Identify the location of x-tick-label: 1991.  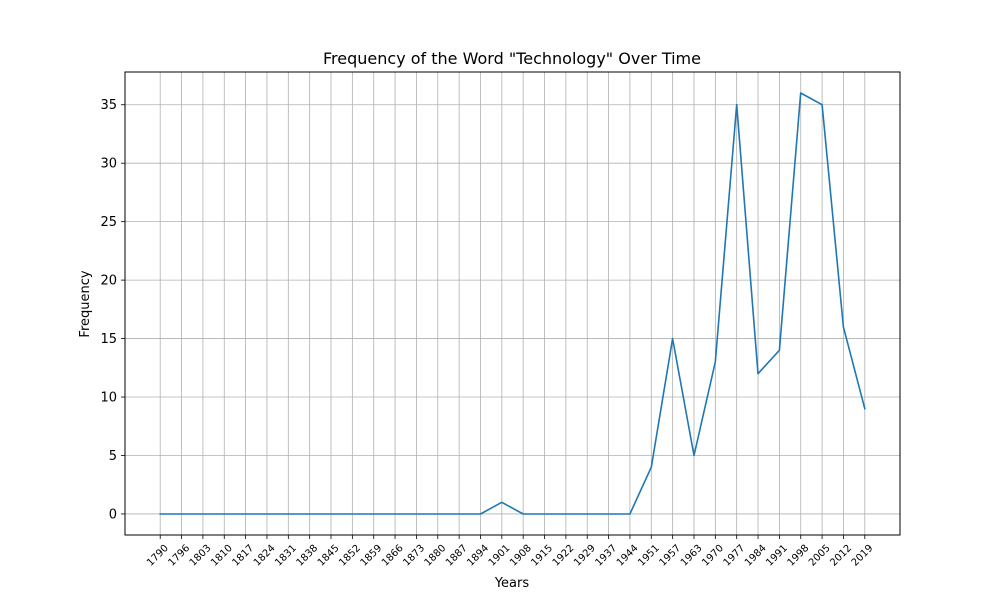
(777, 556).